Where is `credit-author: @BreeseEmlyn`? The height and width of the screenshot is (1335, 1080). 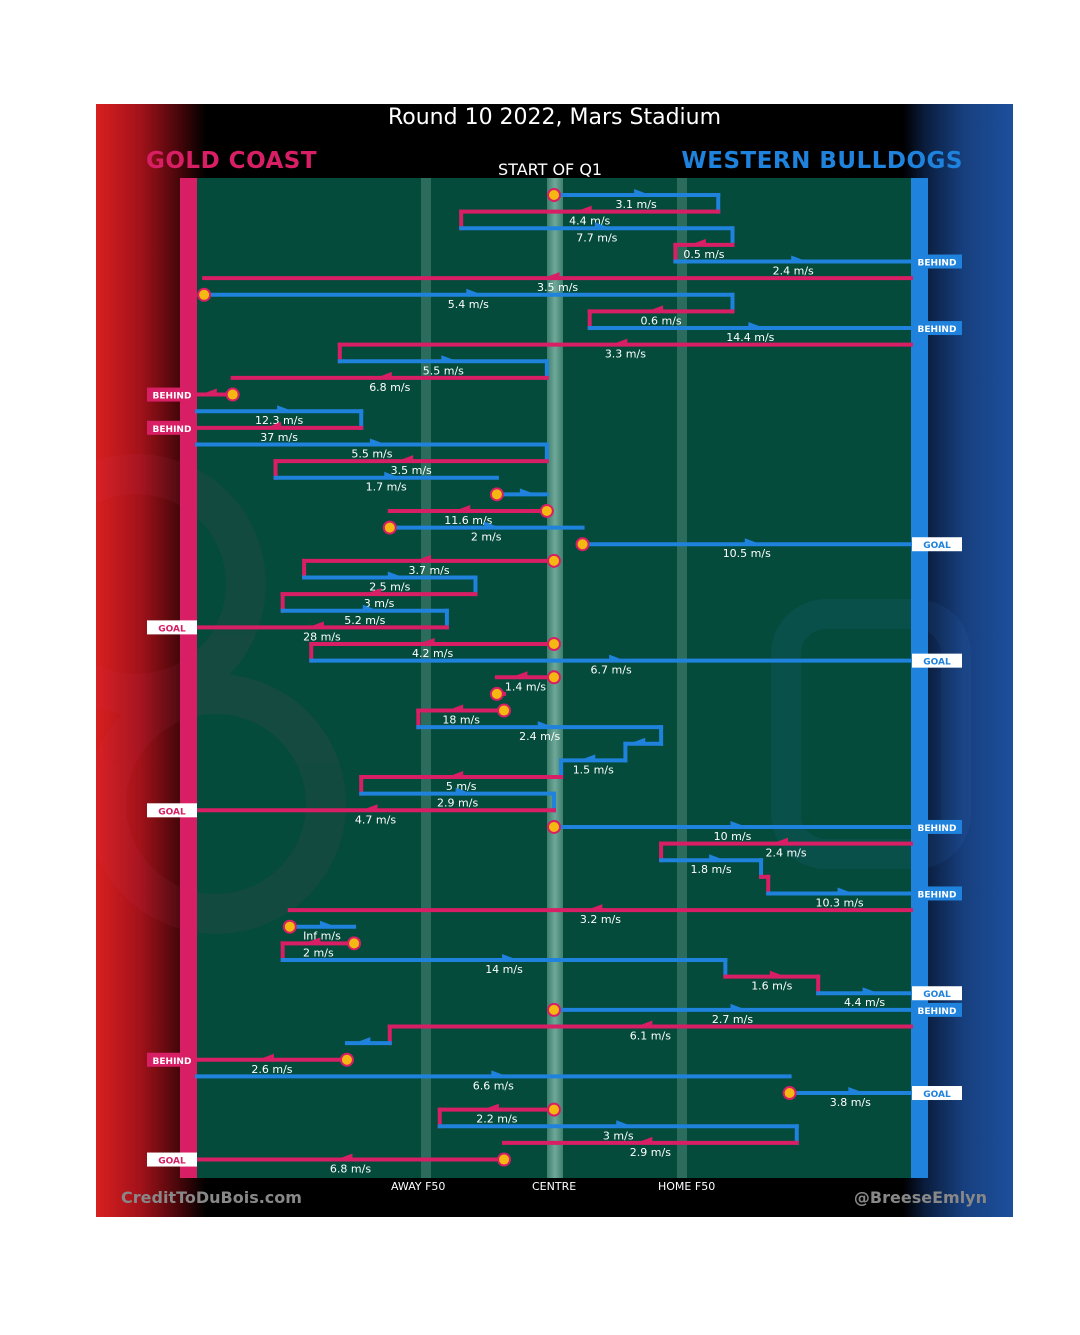 credit-author: @BreeseEmlyn is located at coordinates (920, 1197).